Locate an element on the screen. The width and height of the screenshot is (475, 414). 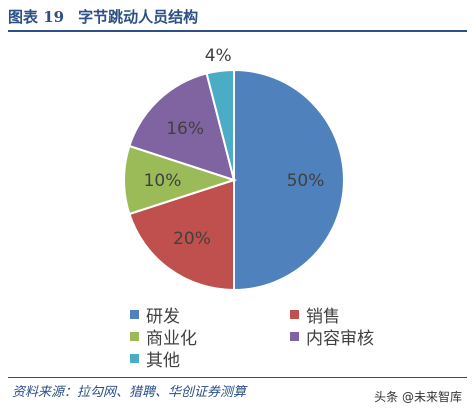
figure-title: 字节跳动人员结构 is located at coordinates (138, 16).